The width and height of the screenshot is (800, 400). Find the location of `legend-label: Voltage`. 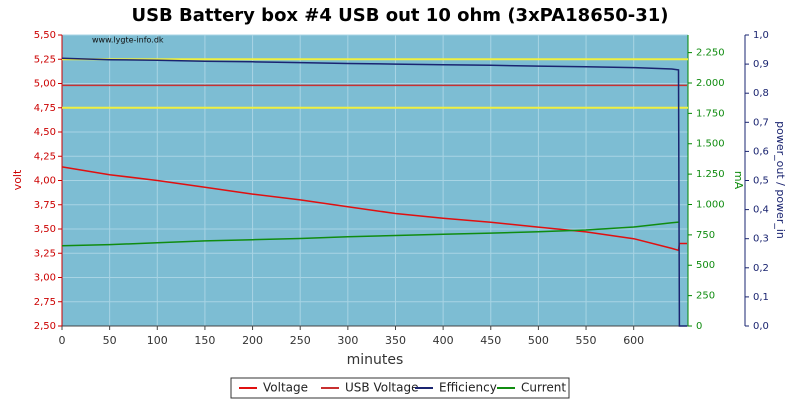

legend-label: Voltage is located at coordinates (285, 388).